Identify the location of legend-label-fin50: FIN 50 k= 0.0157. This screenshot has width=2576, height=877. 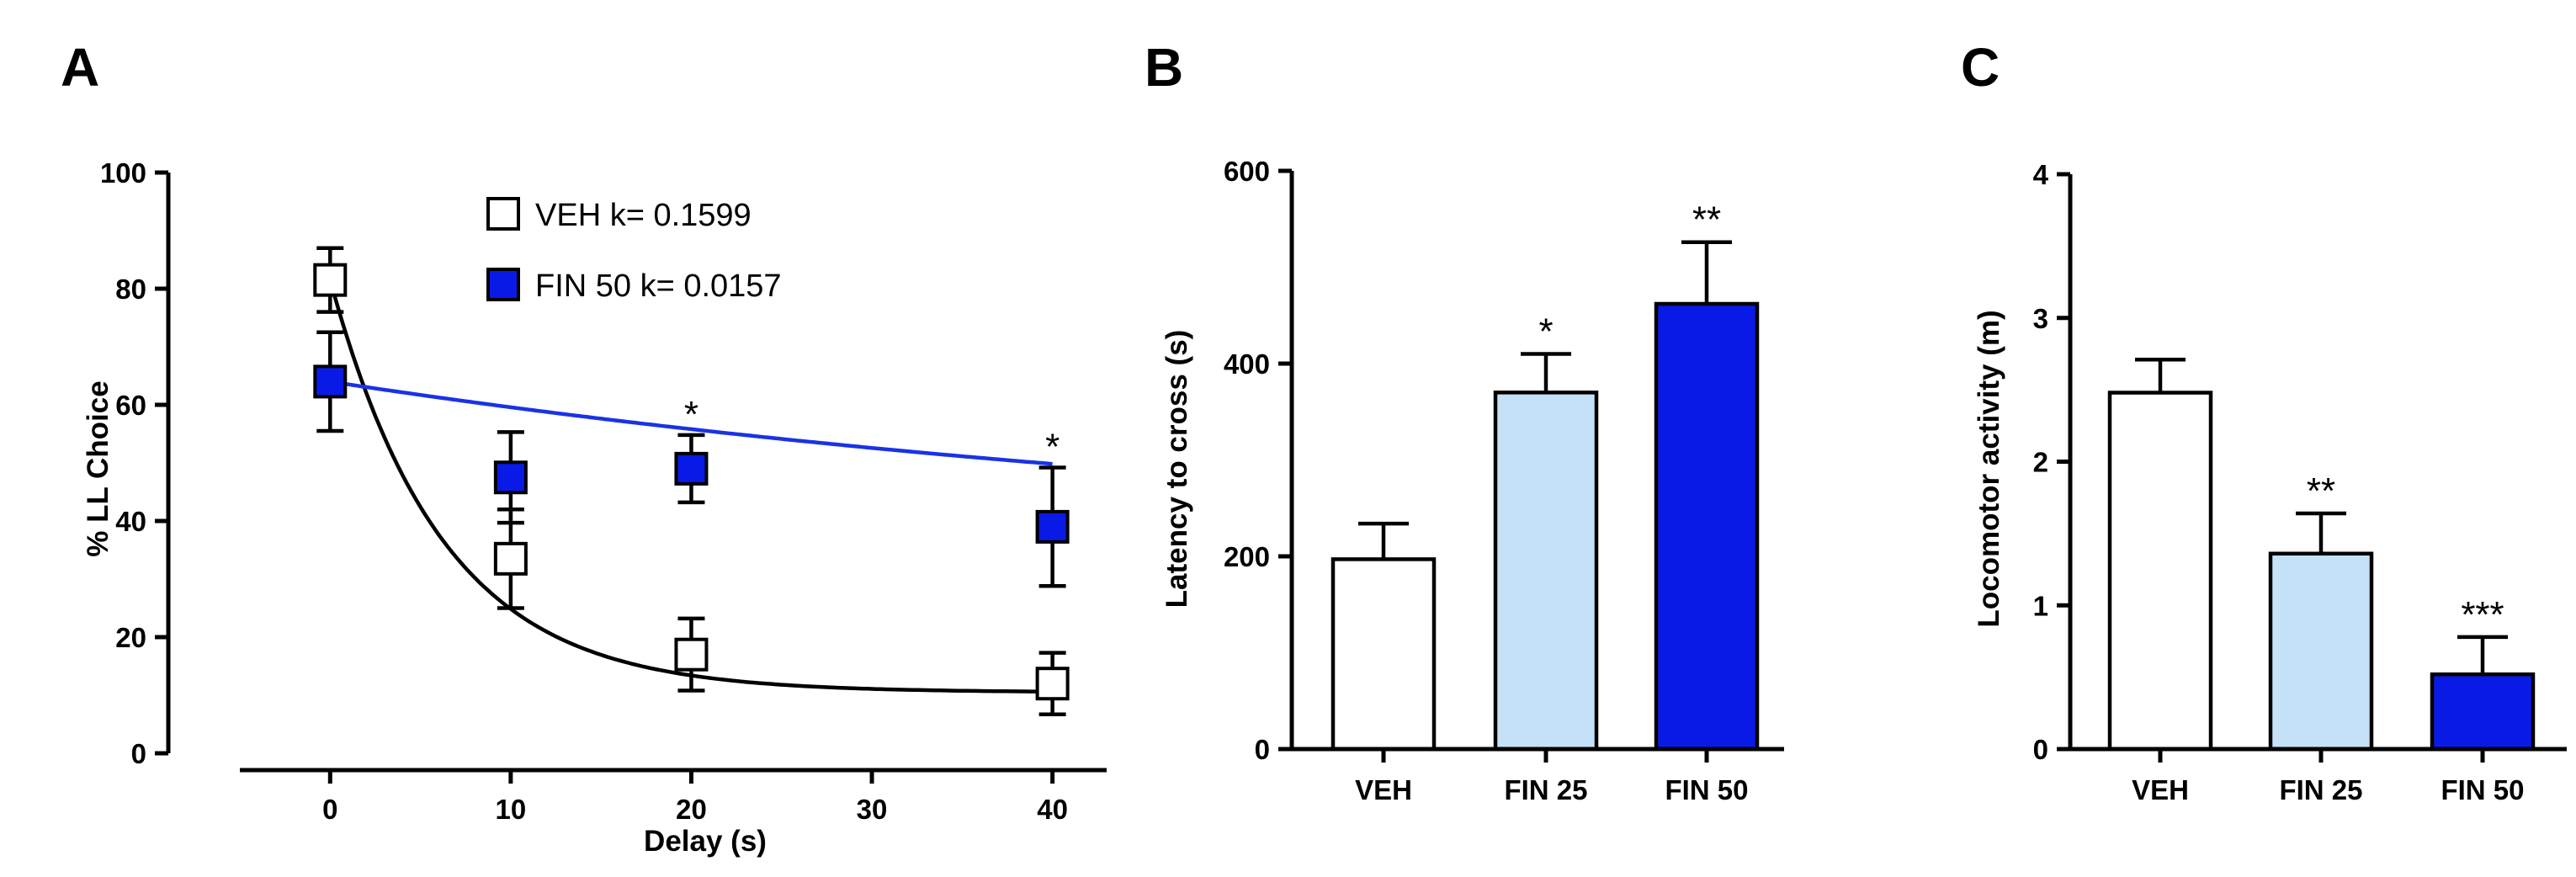
(658, 286).